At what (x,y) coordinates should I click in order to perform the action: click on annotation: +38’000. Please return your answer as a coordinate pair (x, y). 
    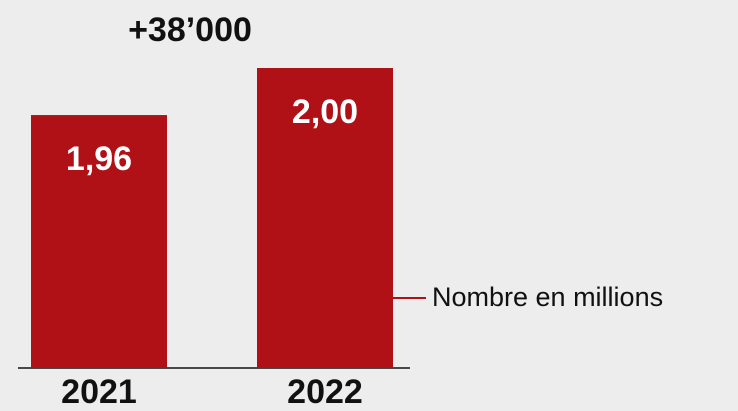
    Looking at the image, I should click on (190, 30).